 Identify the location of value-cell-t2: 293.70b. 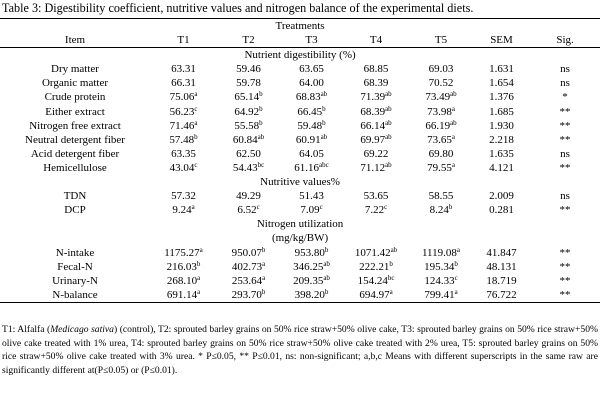
(248, 295).